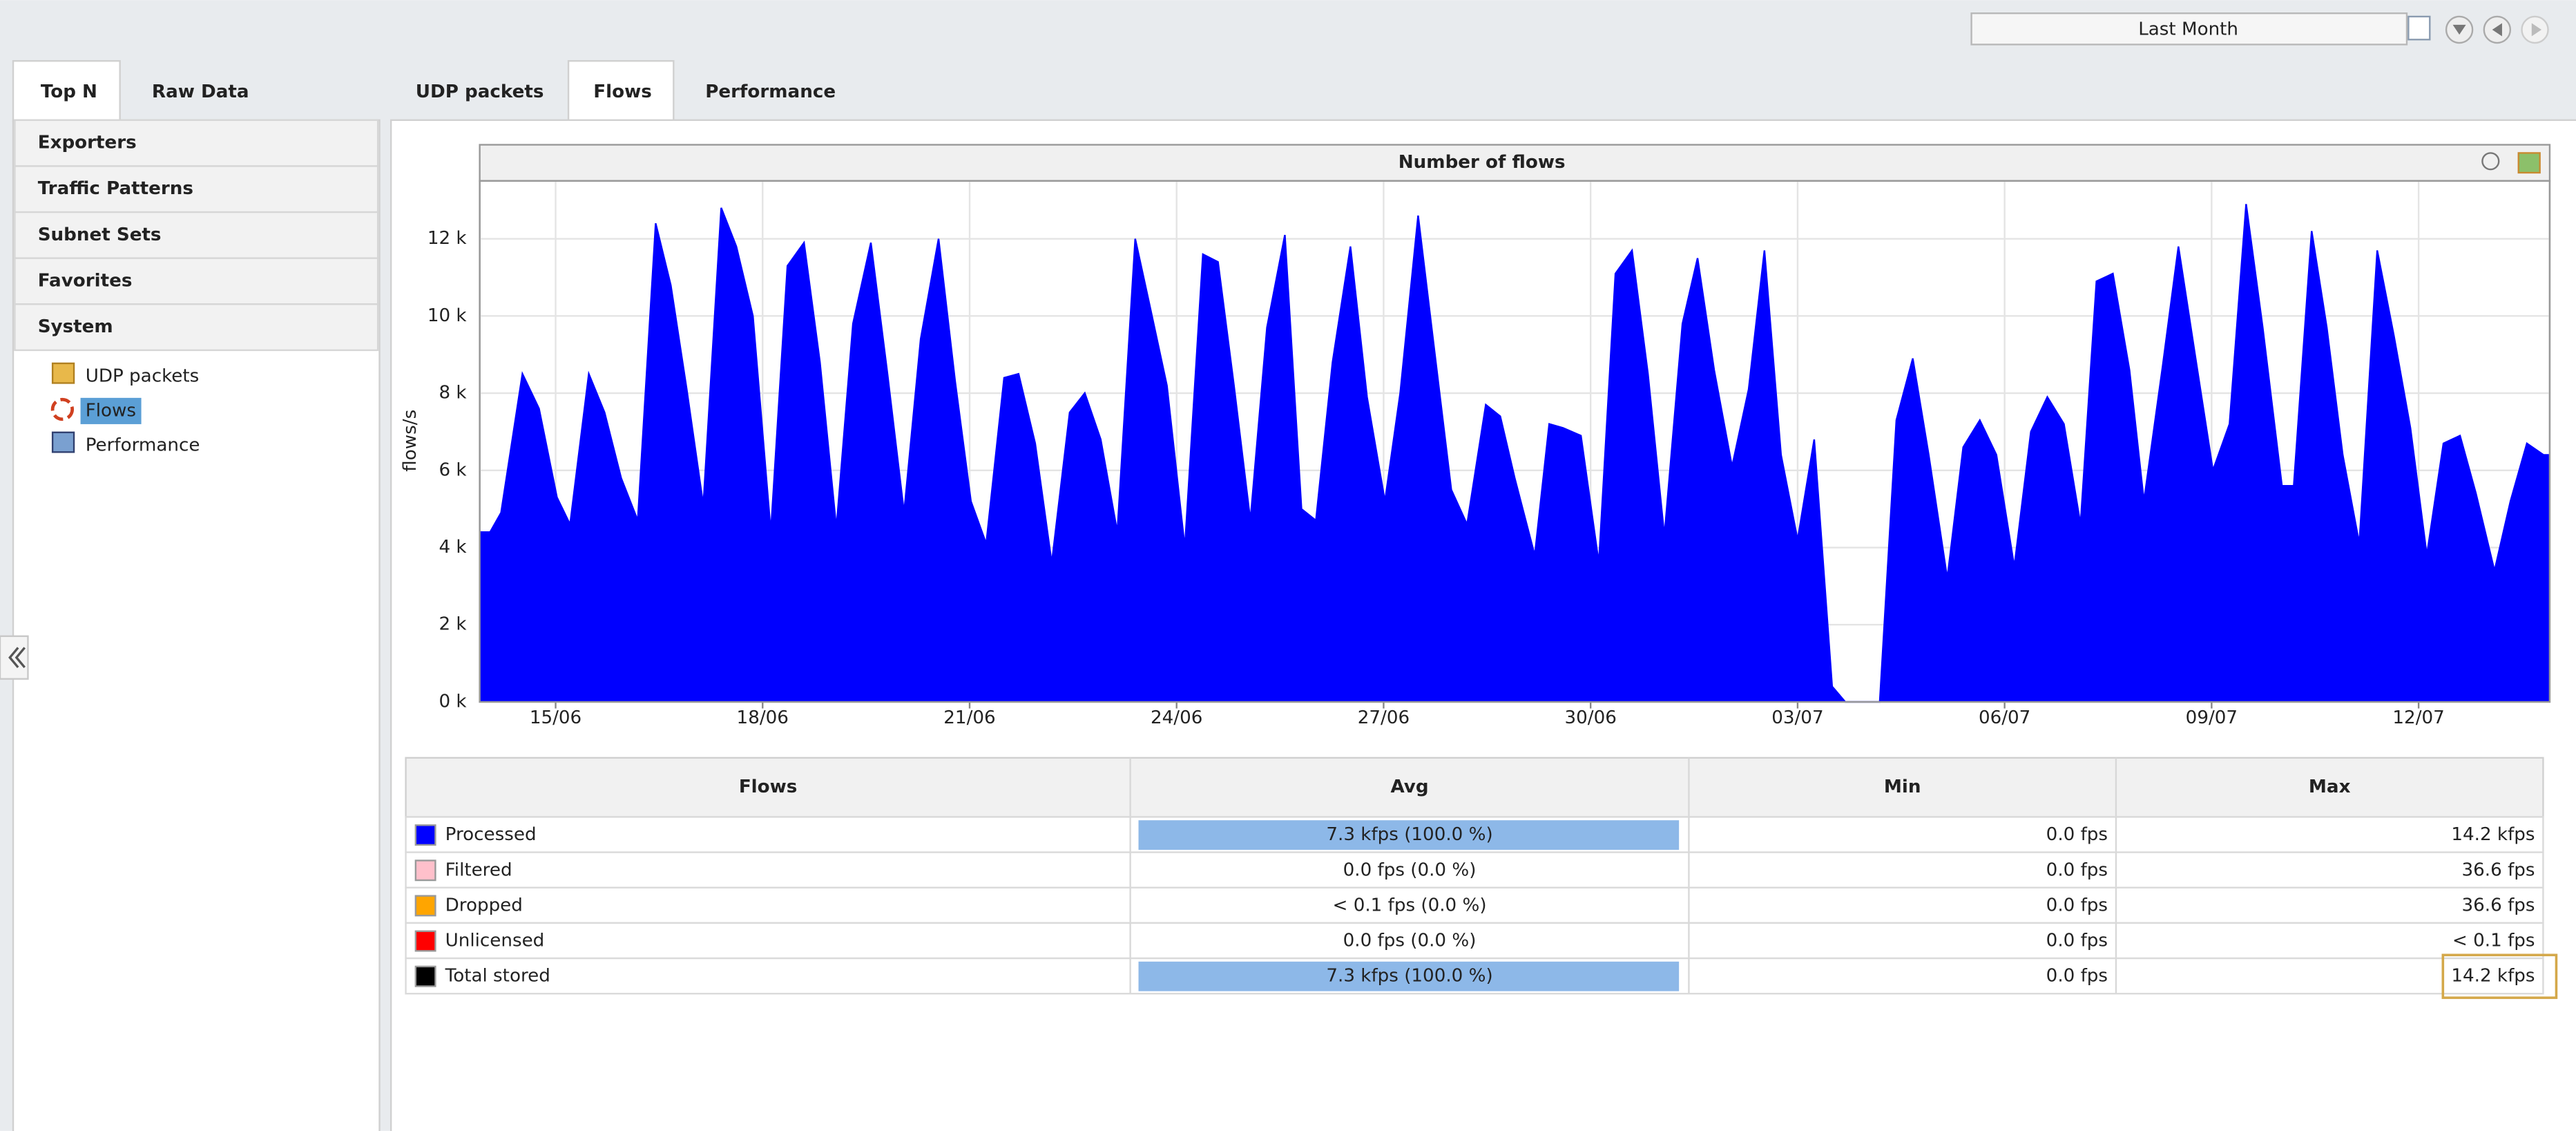 The height and width of the screenshot is (1131, 2576). I want to click on y-tick-label: 2 k, so click(453, 624).